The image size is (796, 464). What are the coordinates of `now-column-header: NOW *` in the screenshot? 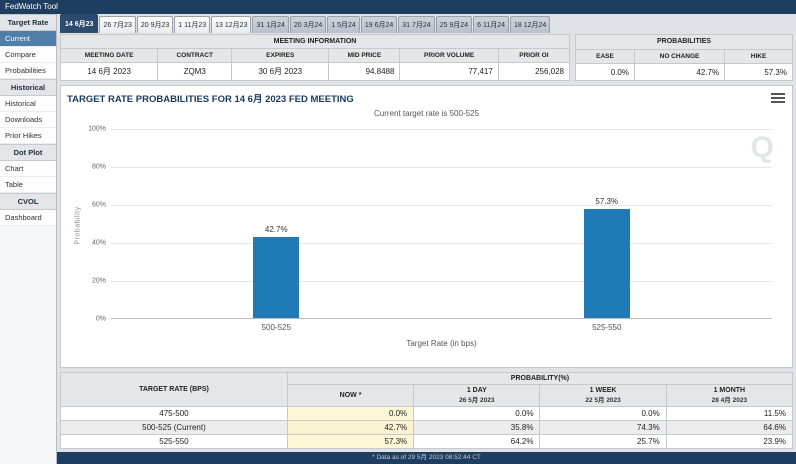 It's located at (350, 395).